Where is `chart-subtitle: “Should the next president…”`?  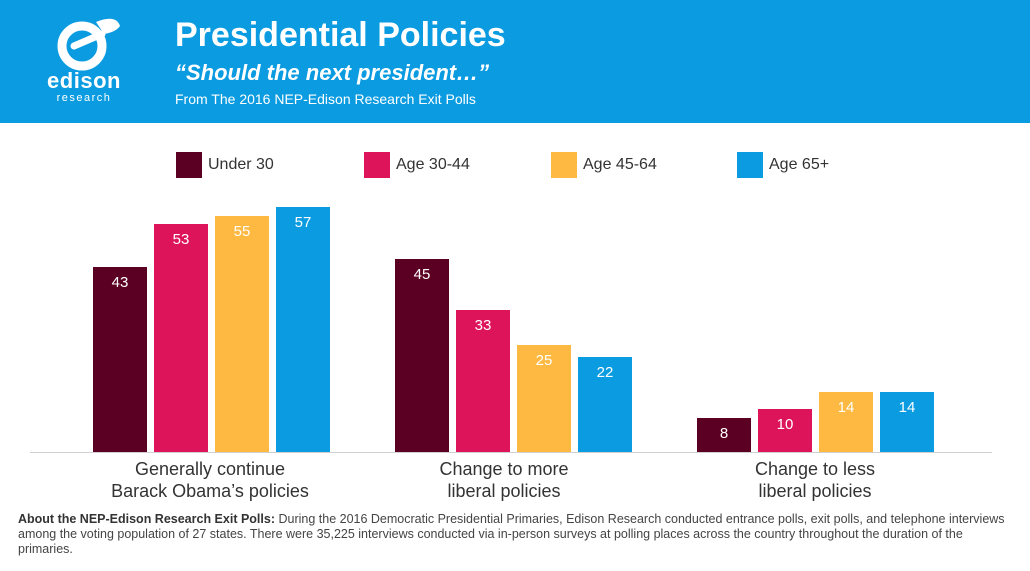
chart-subtitle: “Should the next president…” is located at coordinates (332, 72).